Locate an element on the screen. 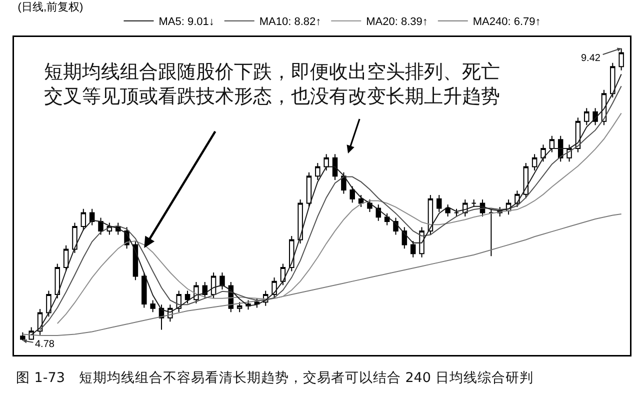 Image resolution: width=636 pixels, height=397 pixels. chart-title: (日线,前复权) is located at coordinates (51, 7).